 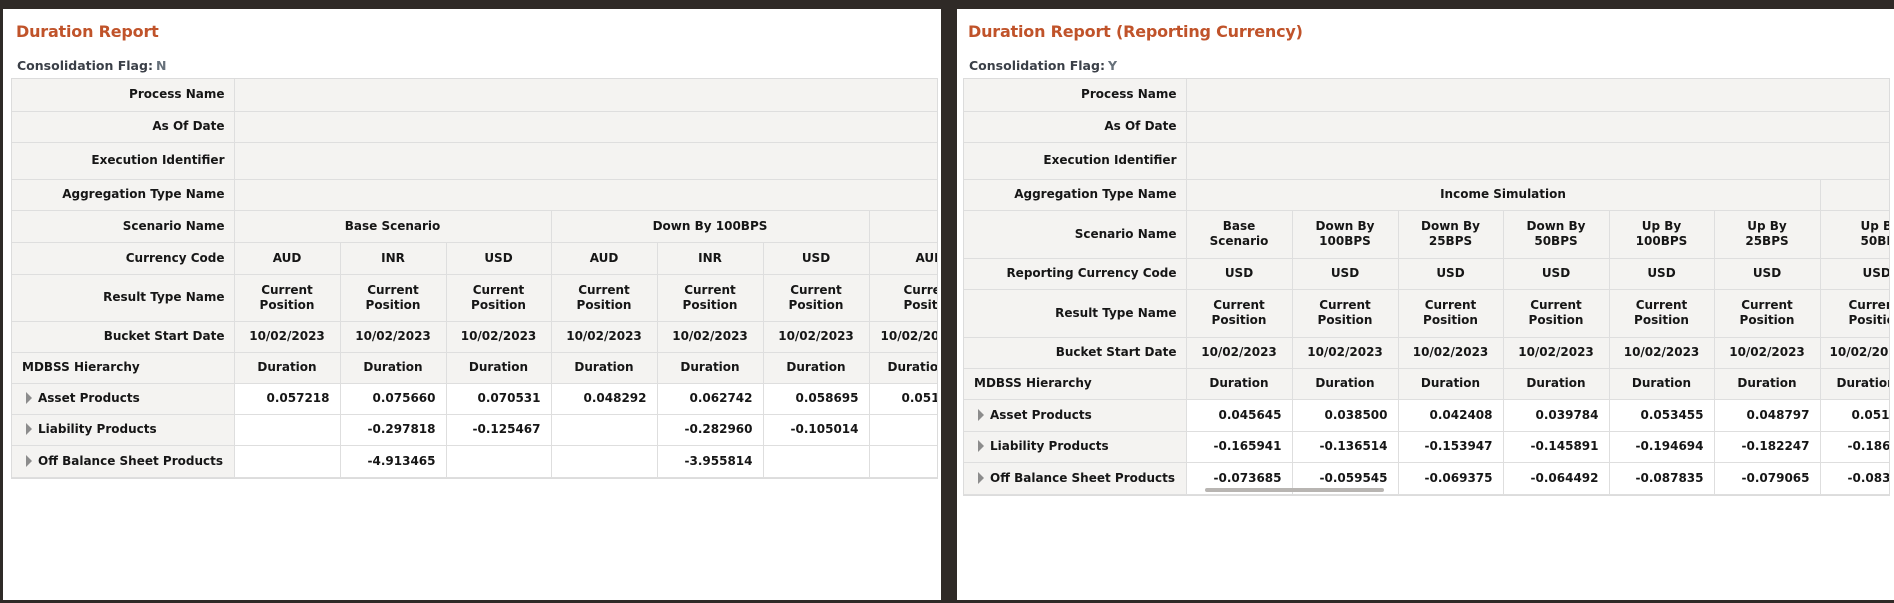 I want to click on scenario-name-label: Scenario Name, so click(x=1075, y=234).